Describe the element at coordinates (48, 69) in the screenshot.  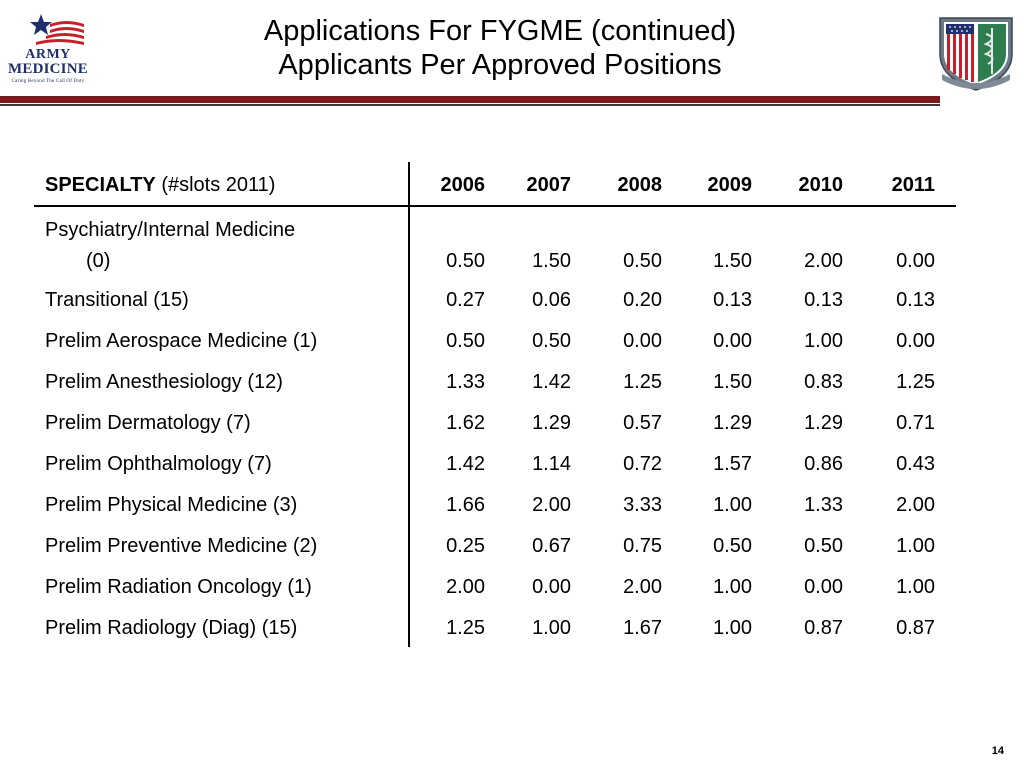
I see `logo-line-medicine: MEDICINE` at that location.